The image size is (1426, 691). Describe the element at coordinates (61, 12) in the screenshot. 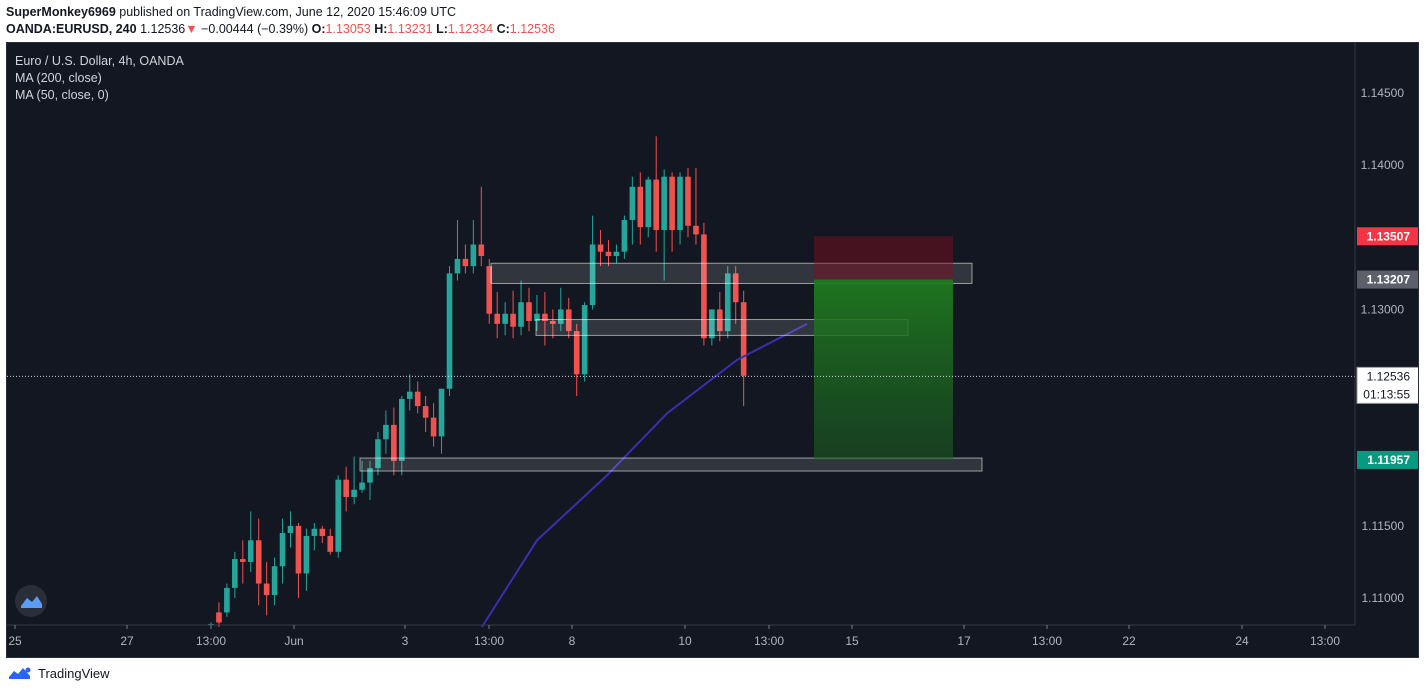

I see `author-name: SuperMonkey6969` at that location.